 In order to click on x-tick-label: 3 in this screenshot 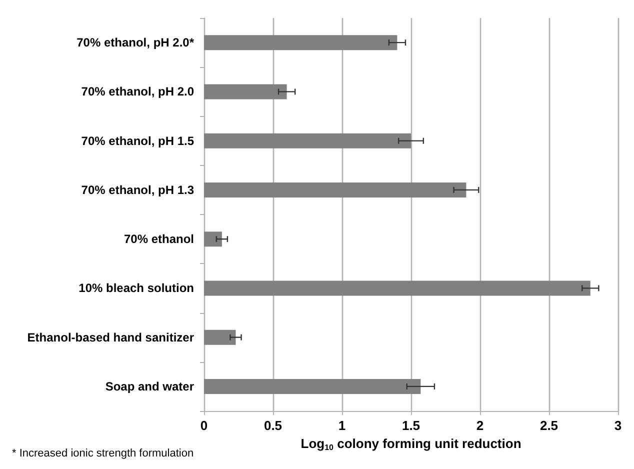, I will do `click(618, 425)`.